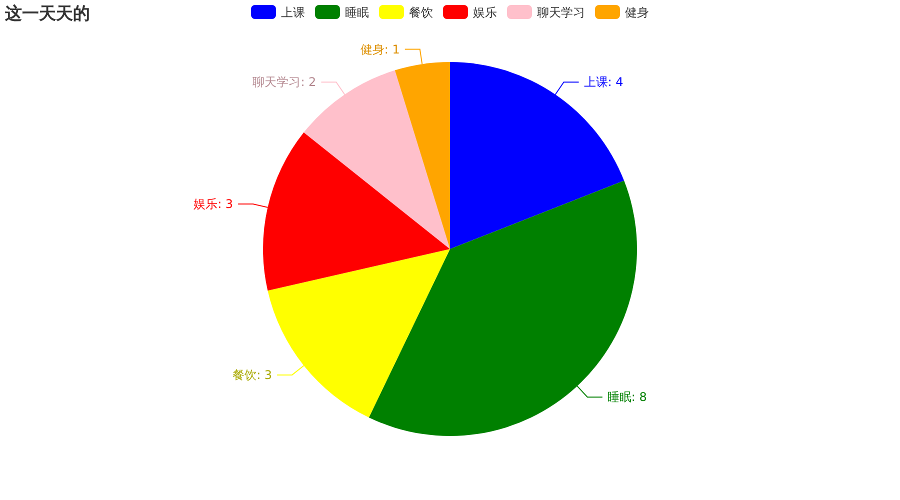  What do you see at coordinates (380, 49) in the screenshot?
I see `data-label: 健身: 1` at bounding box center [380, 49].